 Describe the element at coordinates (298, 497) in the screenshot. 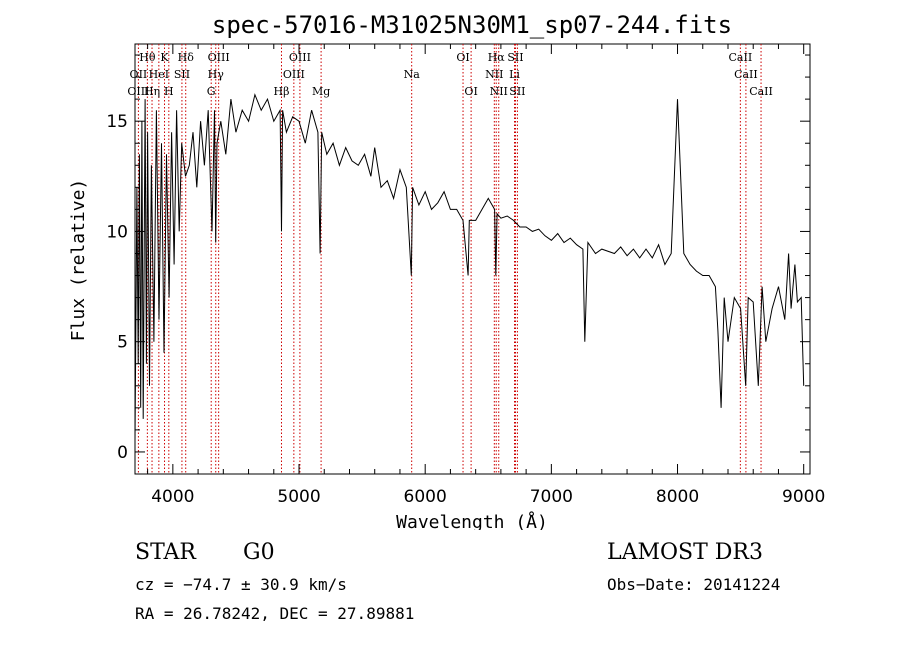

I see `x-tick-label: 5000` at that location.